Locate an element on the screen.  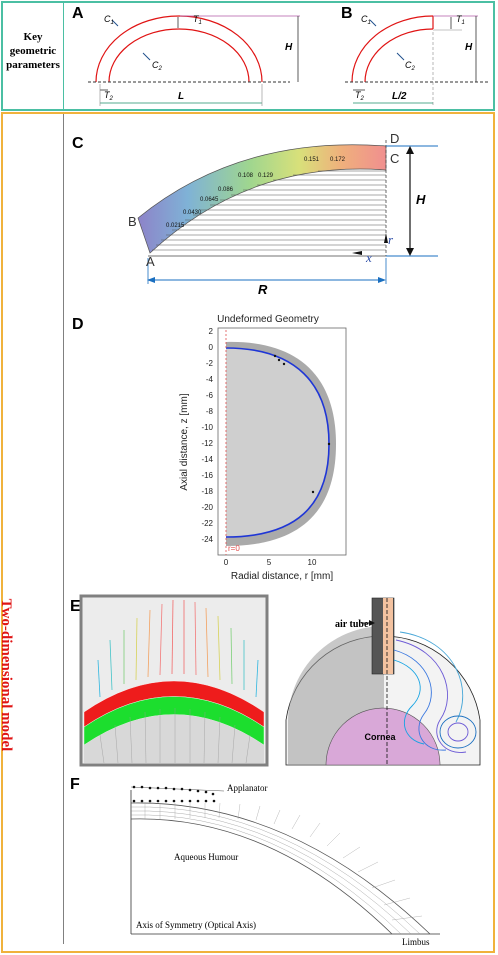
y-tick-label: -18 is located at coordinates (207, 491).